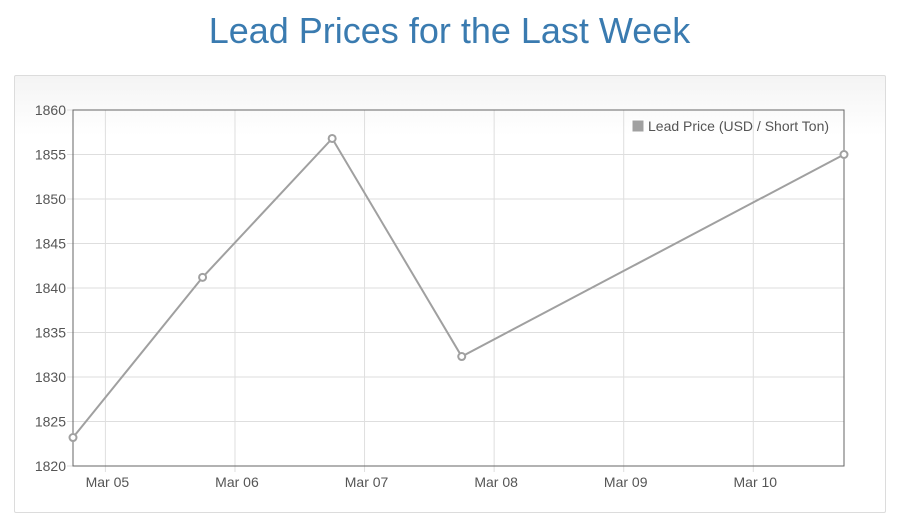 The height and width of the screenshot is (521, 899). I want to click on x-axis-ticks: Mar 05 Mar 06 Mar 07 Mar 08 Mar 09 Mar 10, so click(432, 482).